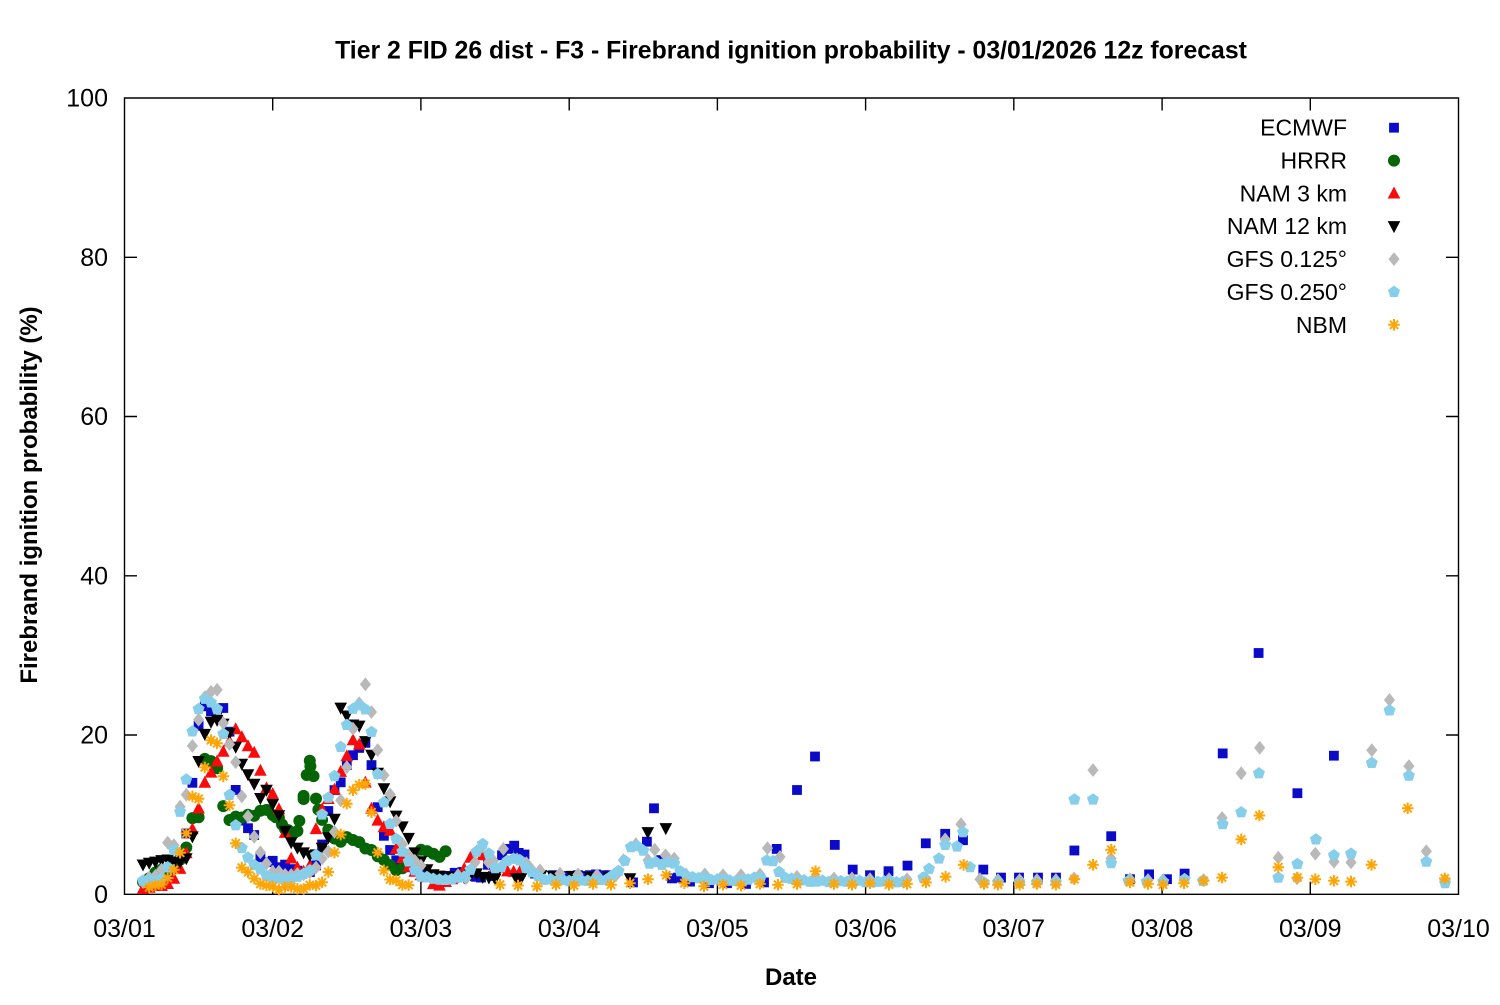 This screenshot has width=1500, height=1005. What do you see at coordinates (1310, 929) in the screenshot?
I see `svg-text: 03/09` at bounding box center [1310, 929].